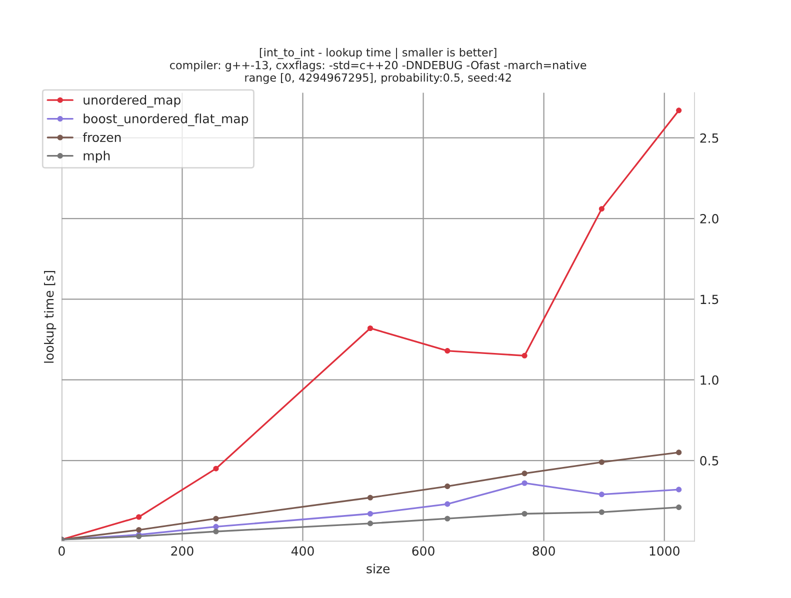  What do you see at coordinates (709, 219) in the screenshot?
I see `y-tick-label: 2.0` at bounding box center [709, 219].